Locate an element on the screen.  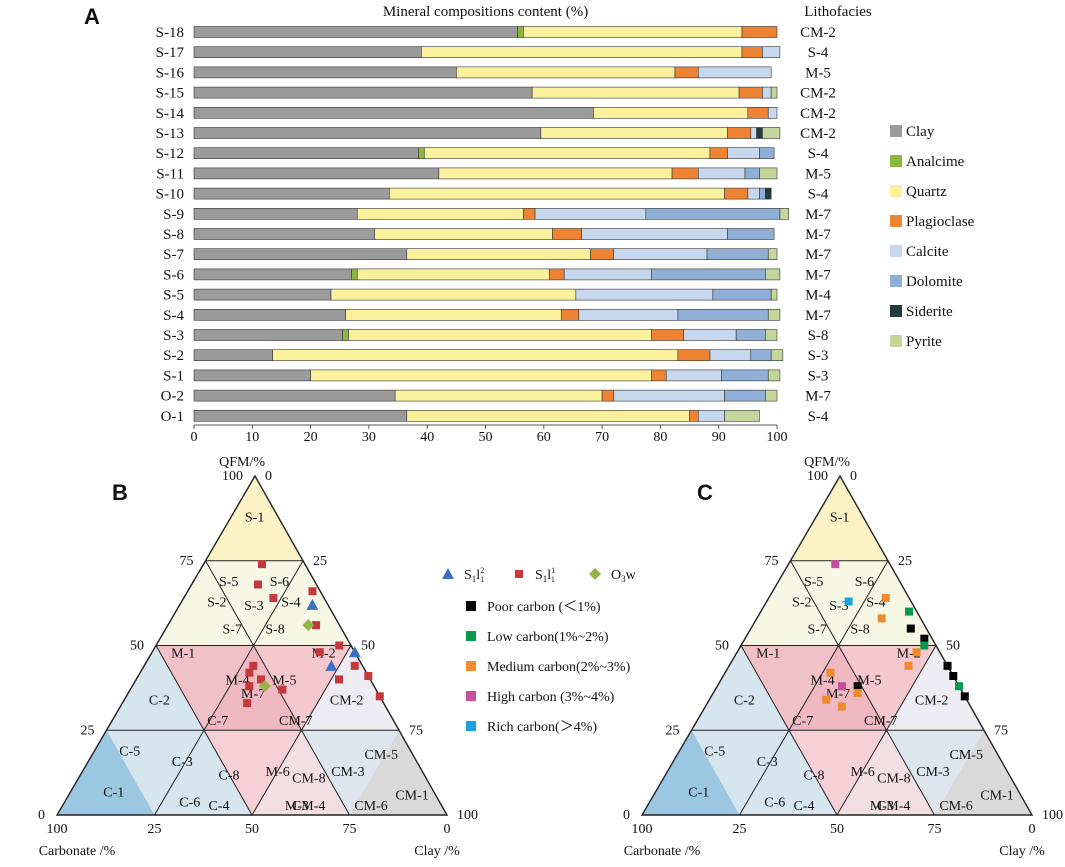
x-tick-label: 70 is located at coordinates (602, 437).